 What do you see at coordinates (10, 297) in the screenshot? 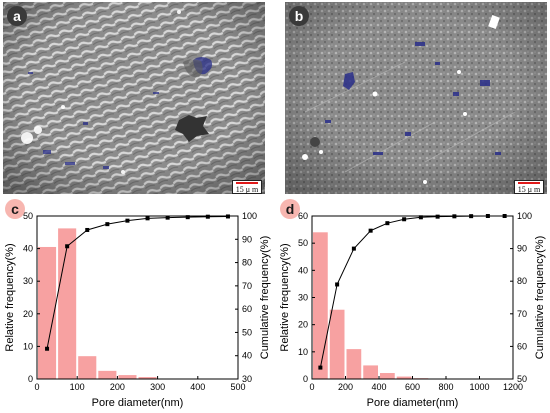
I see `ylabel-c: Relative frequency(%)` at bounding box center [10, 297].